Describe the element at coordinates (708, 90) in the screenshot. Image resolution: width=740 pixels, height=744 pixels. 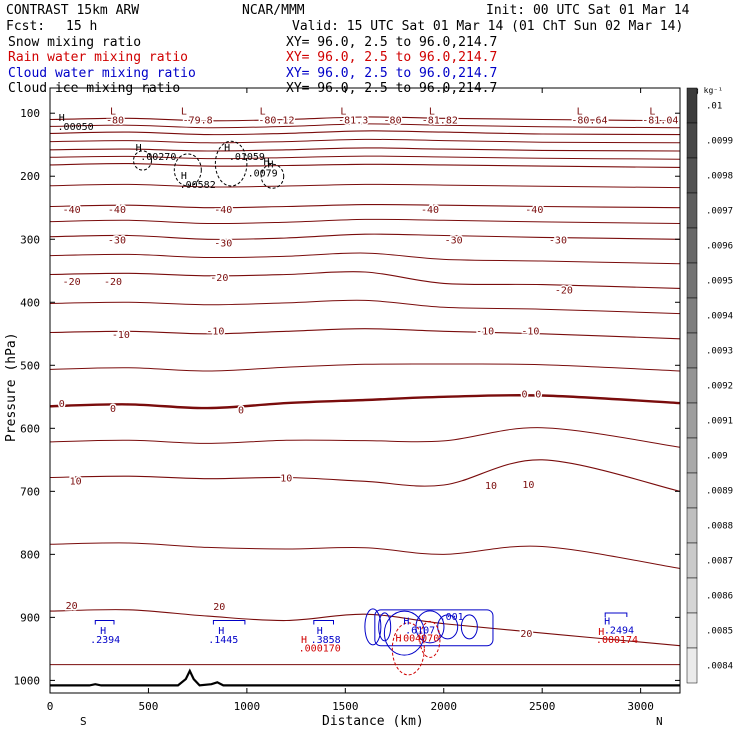
I see `colorbar-unit: g kg⁻¹` at that location.